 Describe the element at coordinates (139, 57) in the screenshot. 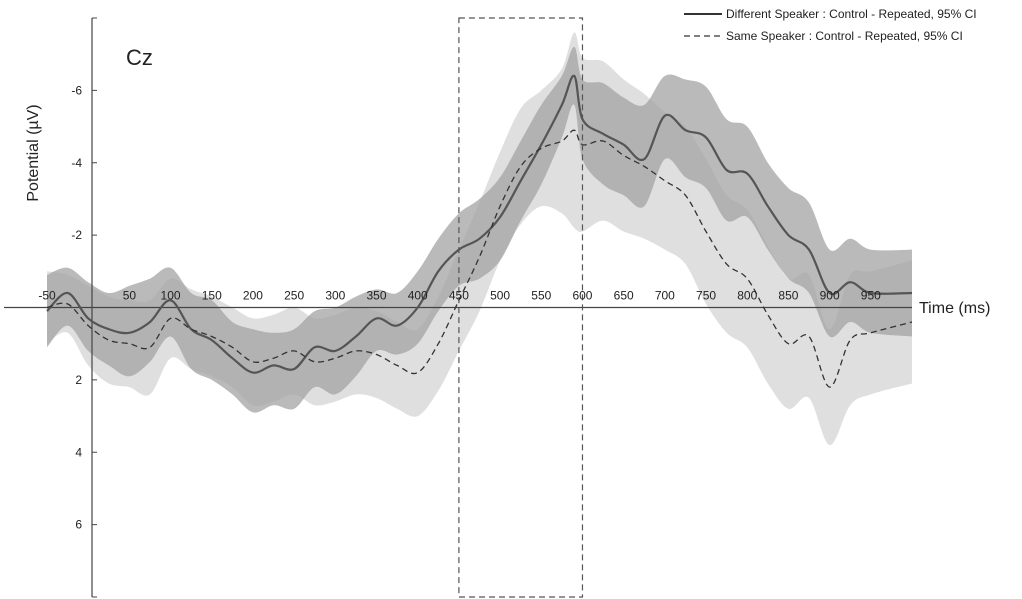

I see `channel-label: Cz` at that location.